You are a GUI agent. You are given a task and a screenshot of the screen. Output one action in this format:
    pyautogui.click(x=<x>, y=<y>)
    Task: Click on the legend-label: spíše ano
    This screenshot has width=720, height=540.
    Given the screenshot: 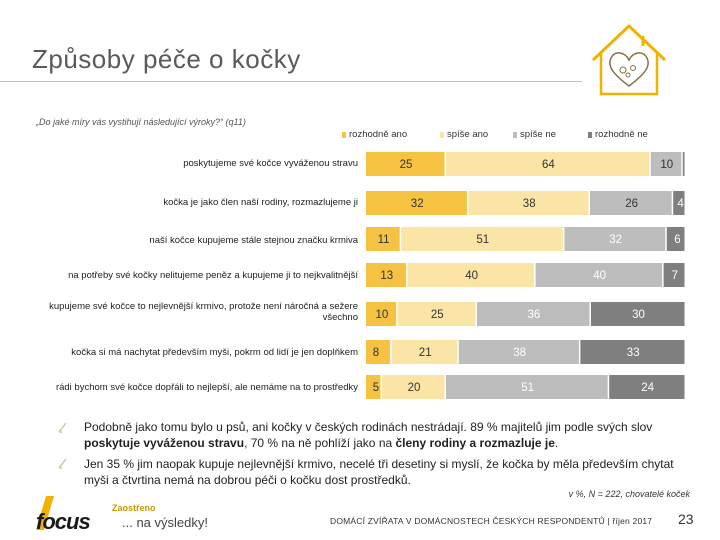 What is the action you would take?
    pyautogui.click(x=468, y=134)
    